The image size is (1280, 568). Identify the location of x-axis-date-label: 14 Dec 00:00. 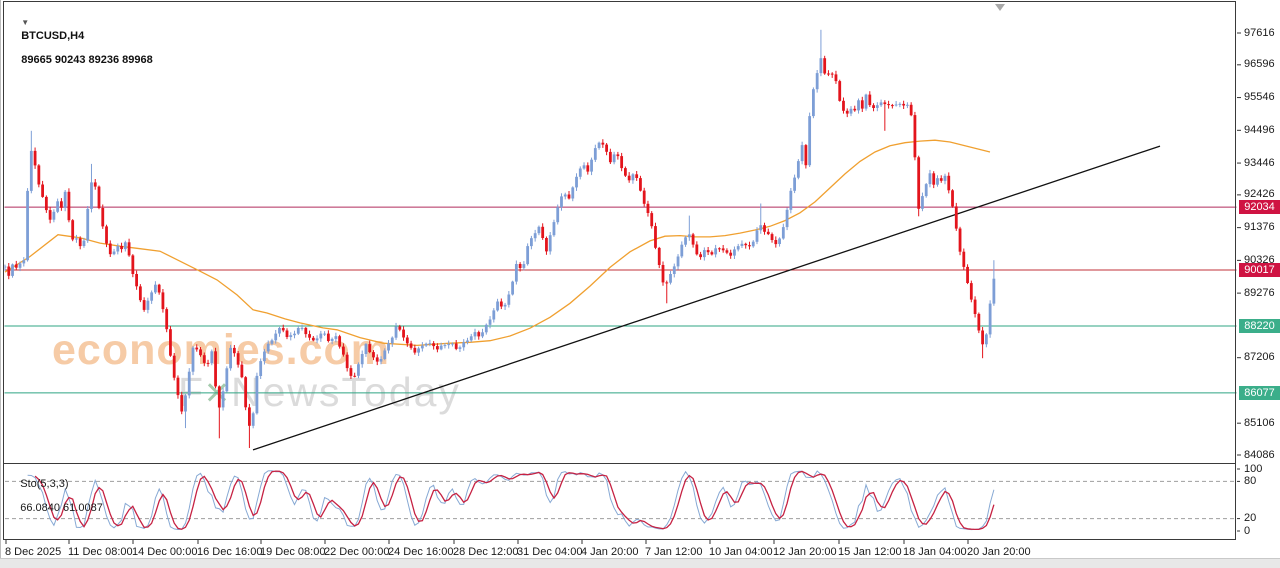
(165, 552).